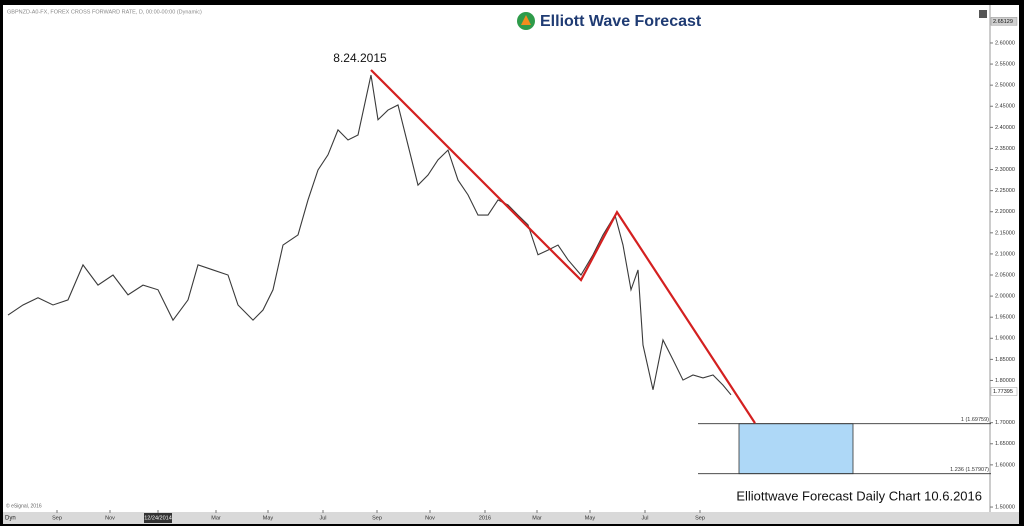 The height and width of the screenshot is (526, 1024). Describe the element at coordinates (796, 449) in the screenshot. I see `target-box` at that location.